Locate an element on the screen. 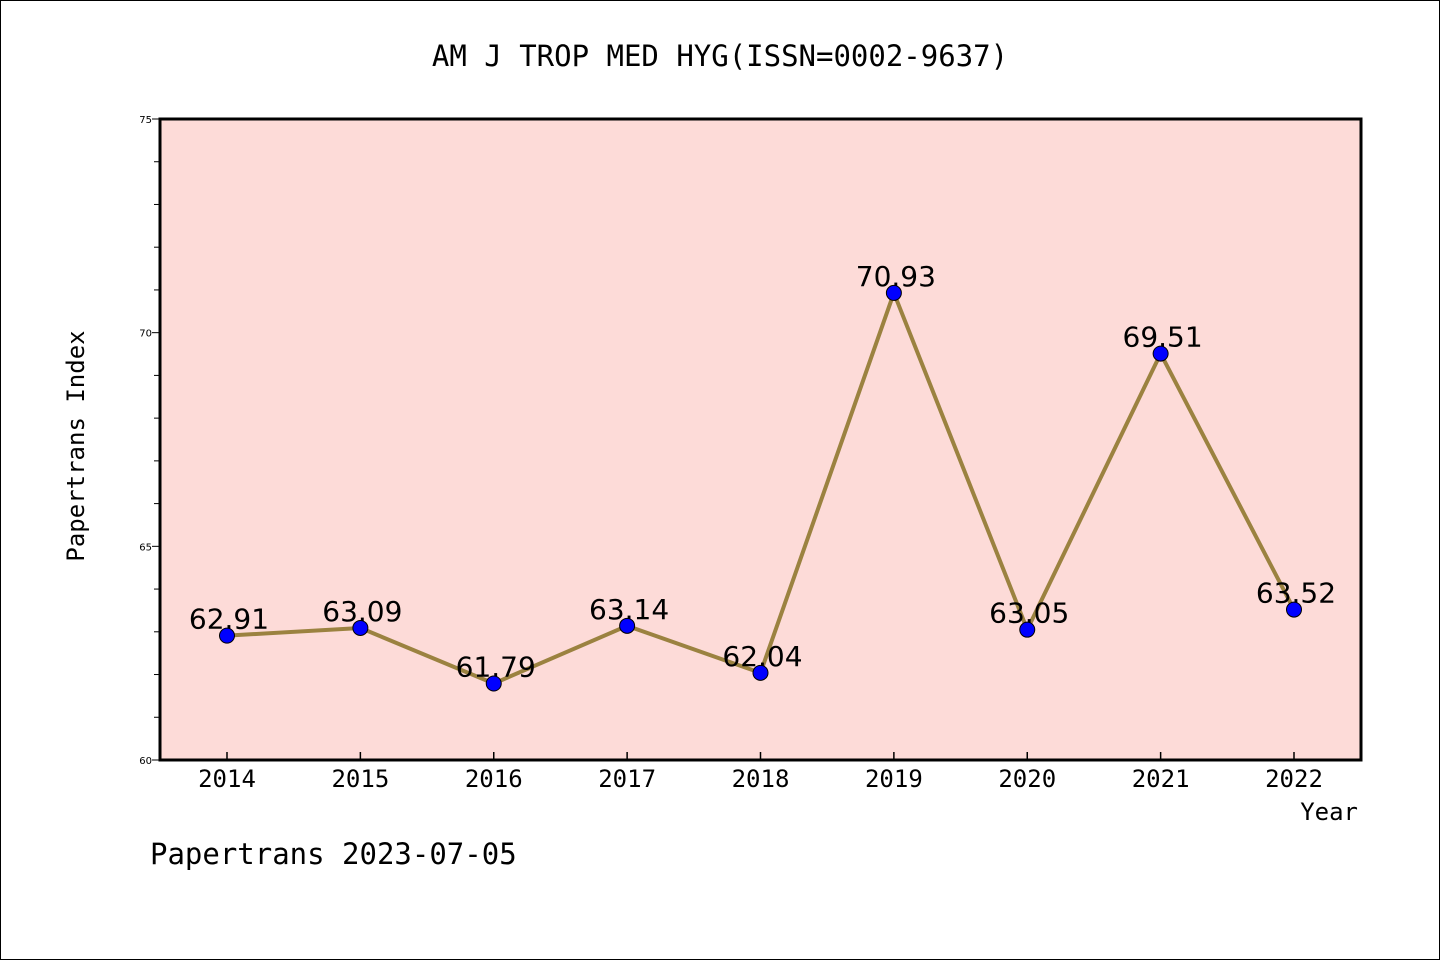 The width and height of the screenshot is (1440, 960). data-label: 63.52 is located at coordinates (1296, 593).